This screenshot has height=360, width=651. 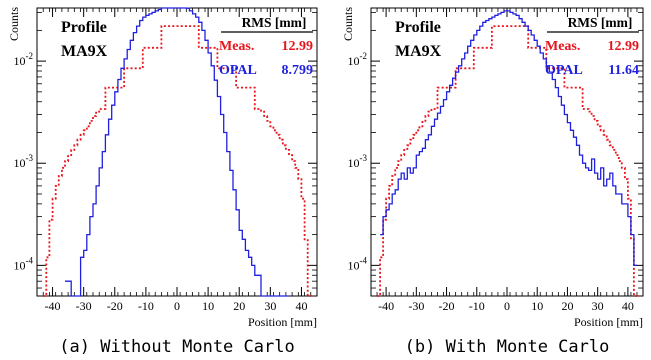 What do you see at coordinates (298, 70) in the screenshot?
I see `legend-entry-value: 8.799` at bounding box center [298, 70].